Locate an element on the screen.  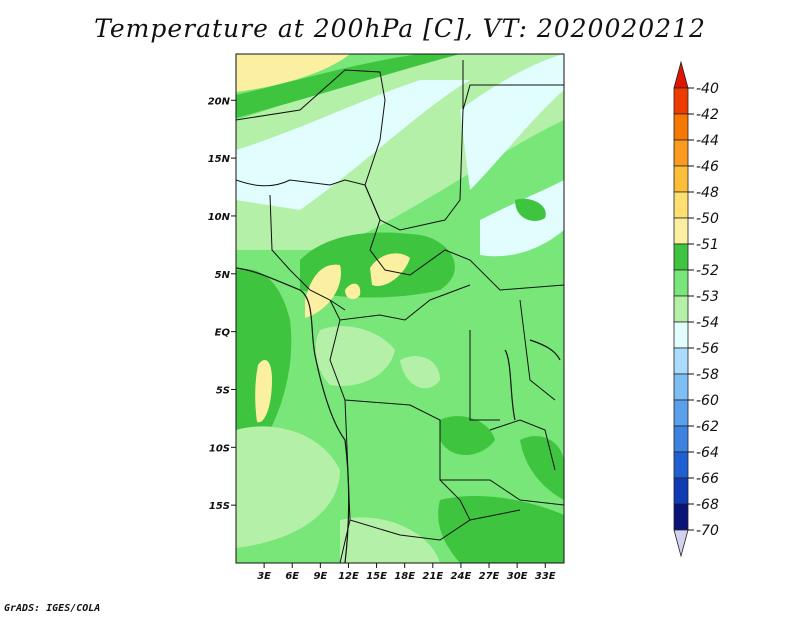
lat-tick-label: 15N is located at coordinates (219, 159).